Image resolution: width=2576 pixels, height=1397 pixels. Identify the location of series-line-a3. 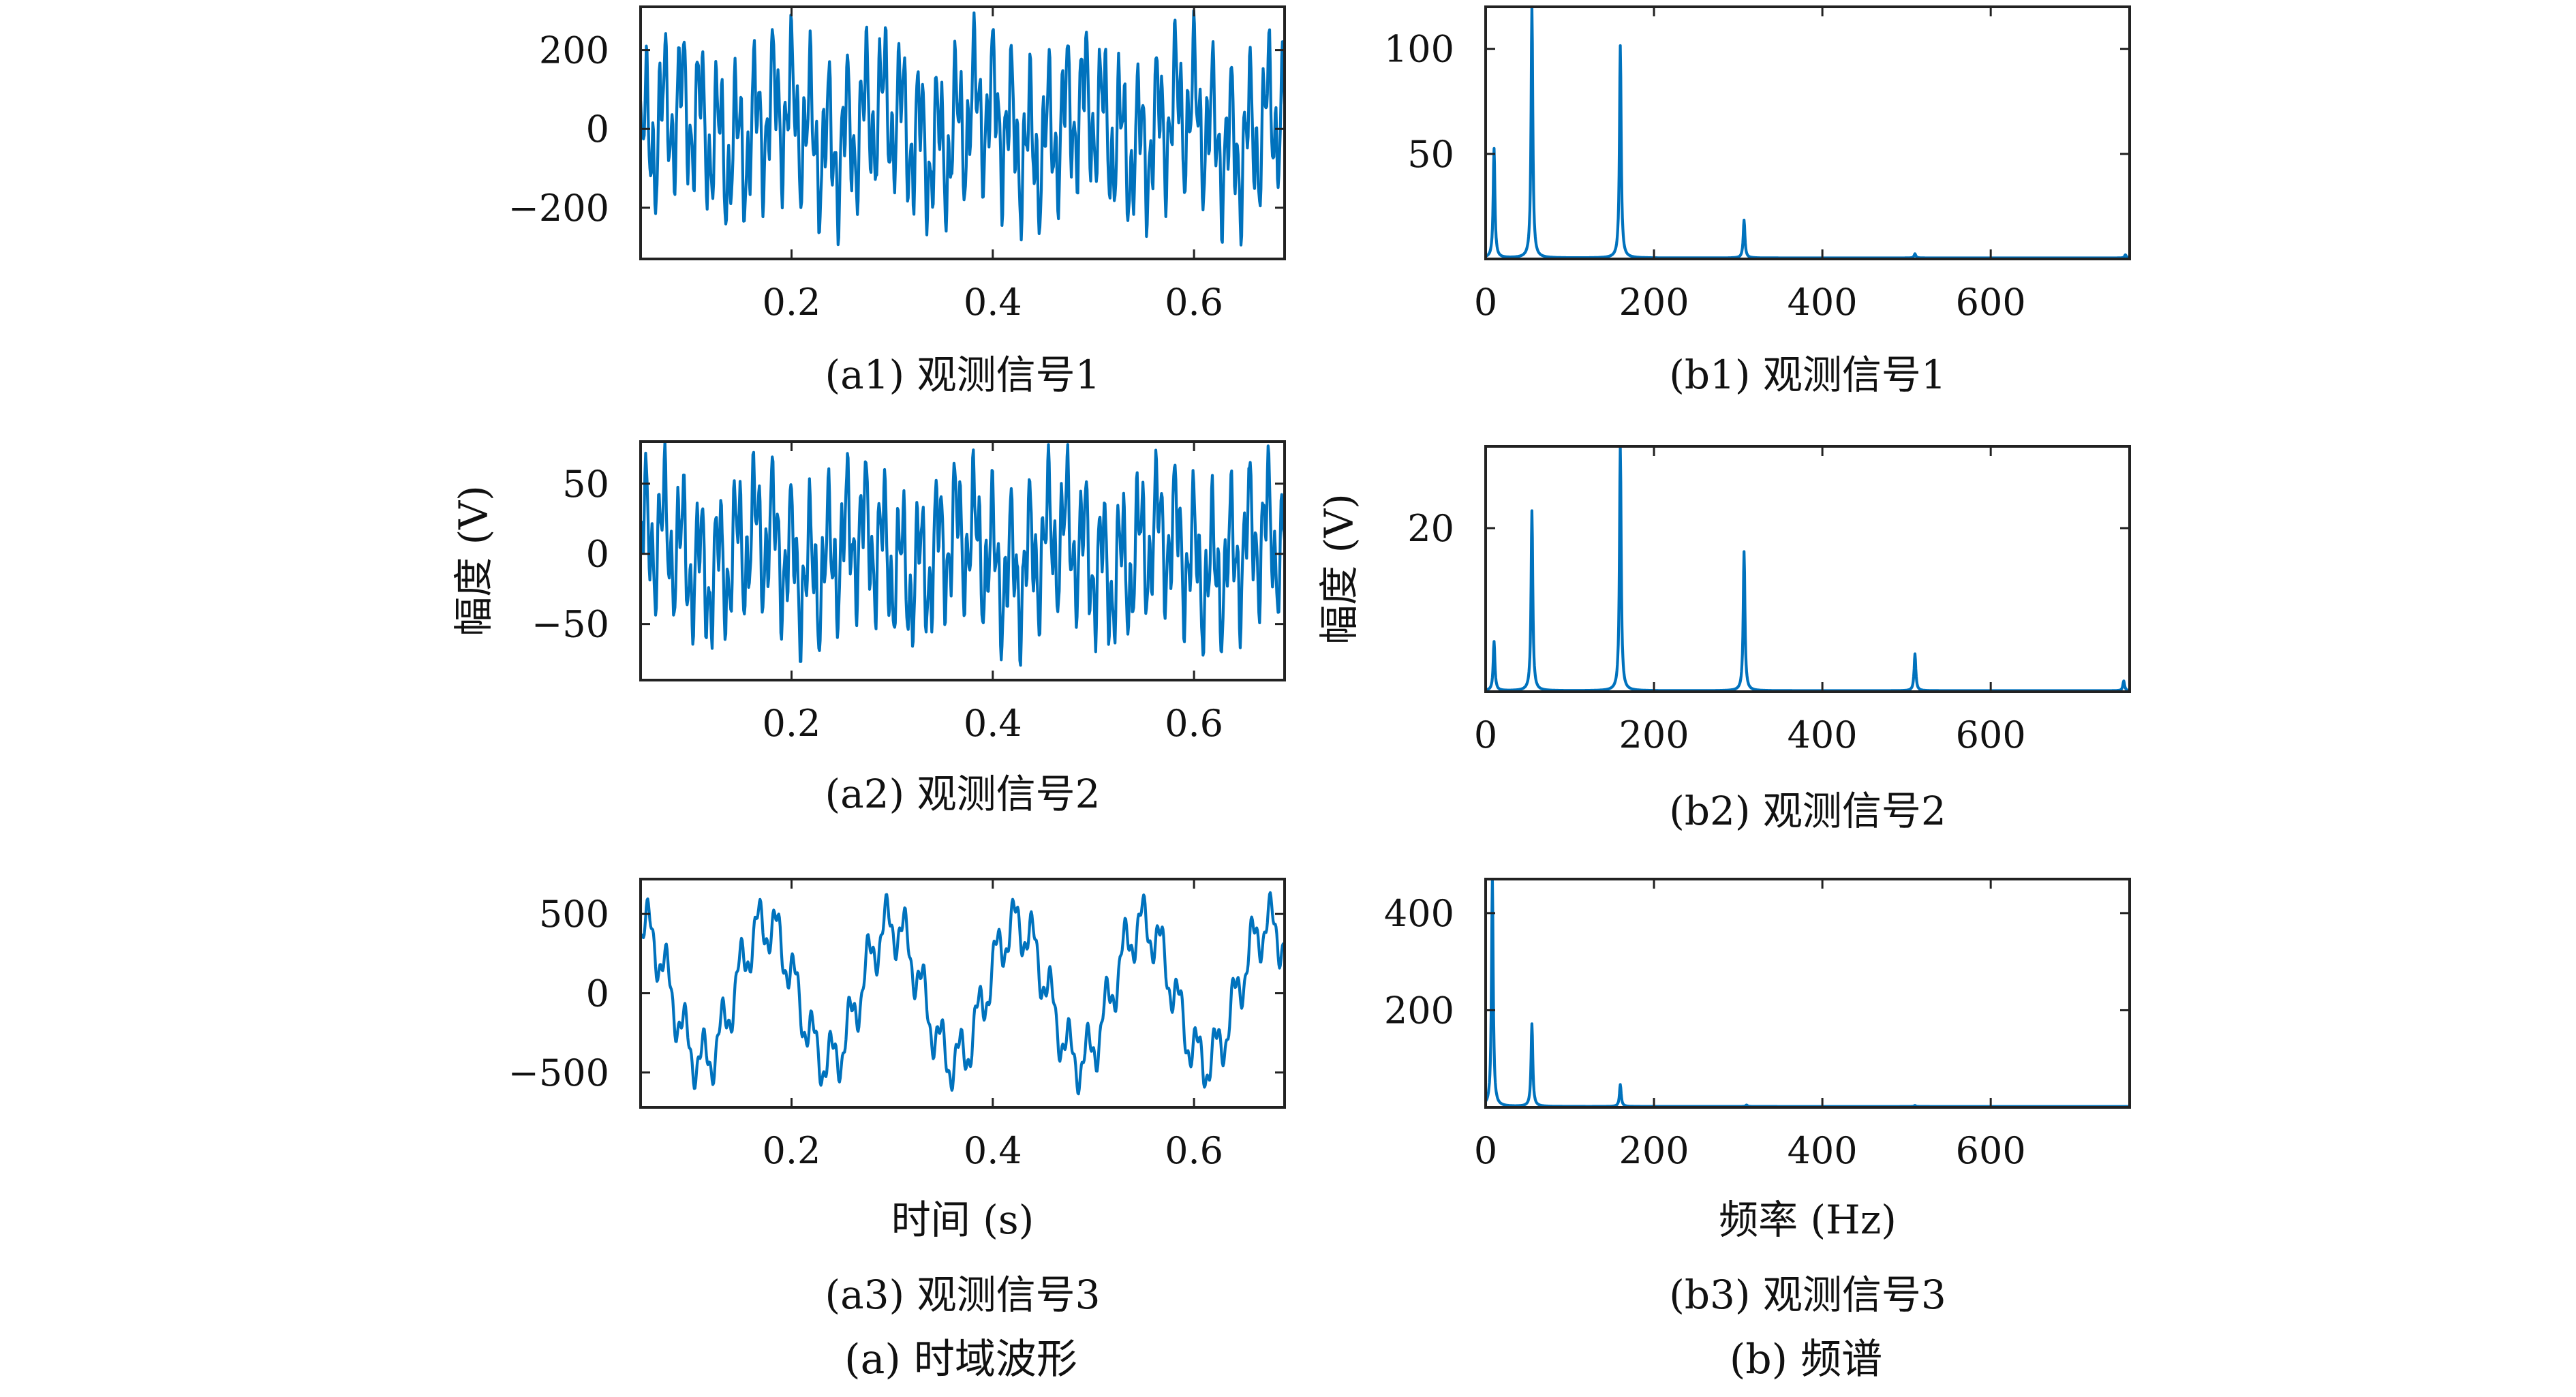
(963, 994).